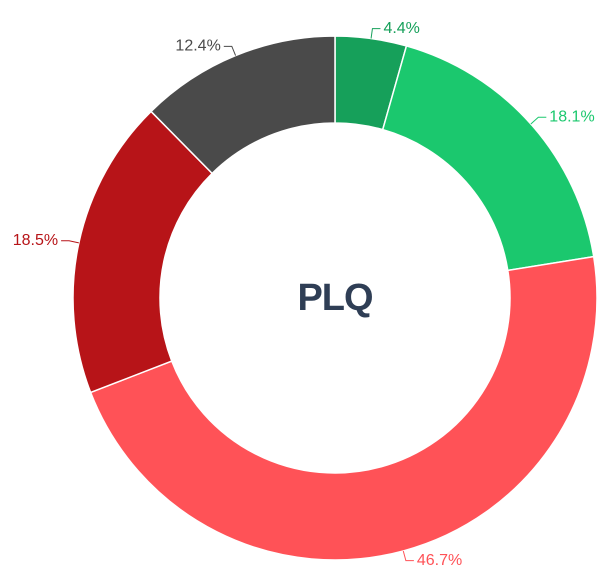  What do you see at coordinates (401, 28) in the screenshot?
I see `data-label: 4.4%` at bounding box center [401, 28].